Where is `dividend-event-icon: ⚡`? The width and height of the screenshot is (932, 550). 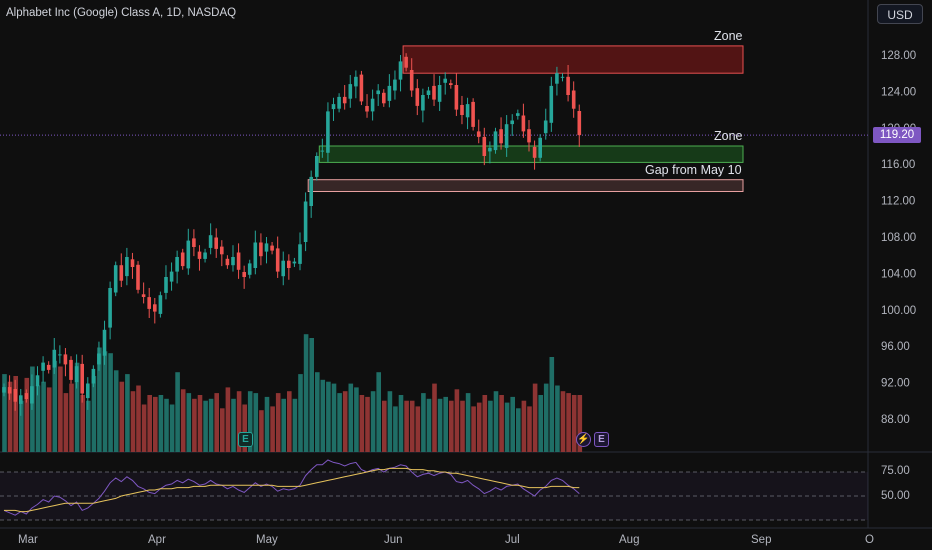 dividend-event-icon: ⚡ is located at coordinates (583, 439).